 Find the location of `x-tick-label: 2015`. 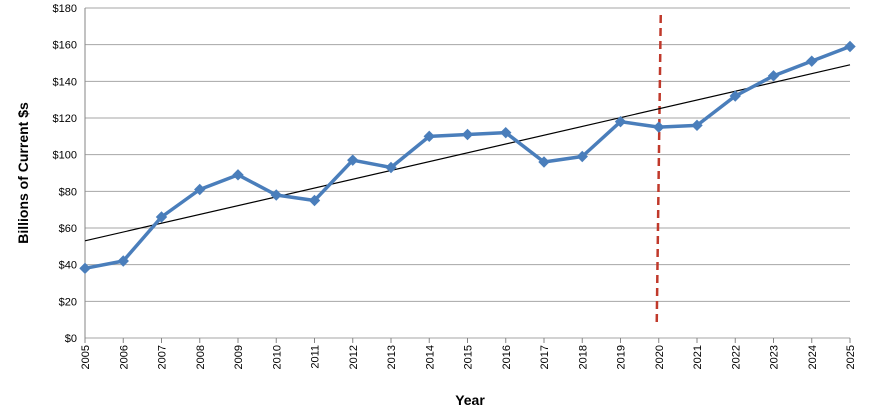

x-tick-label: 2015 is located at coordinates (469, 357).